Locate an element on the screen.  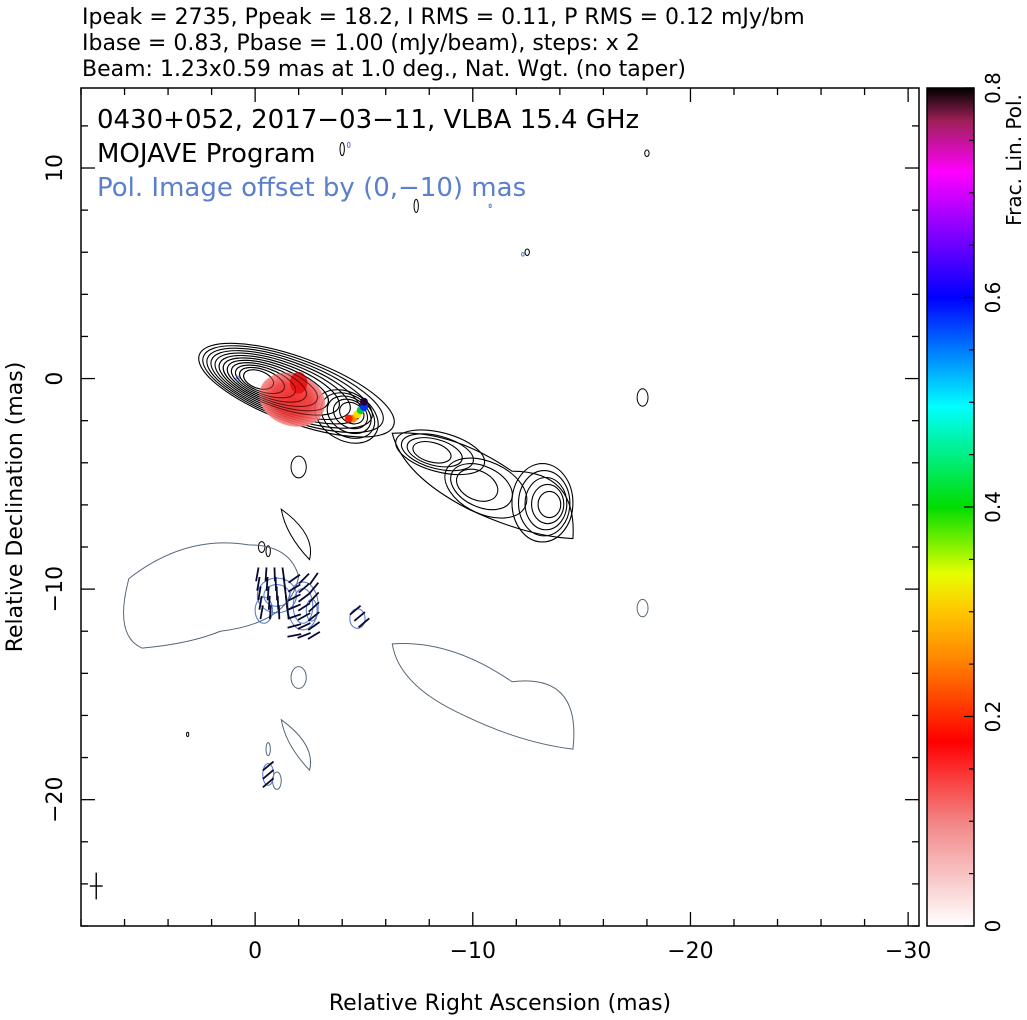
y-tick-label: 10 is located at coordinates (55, 168).